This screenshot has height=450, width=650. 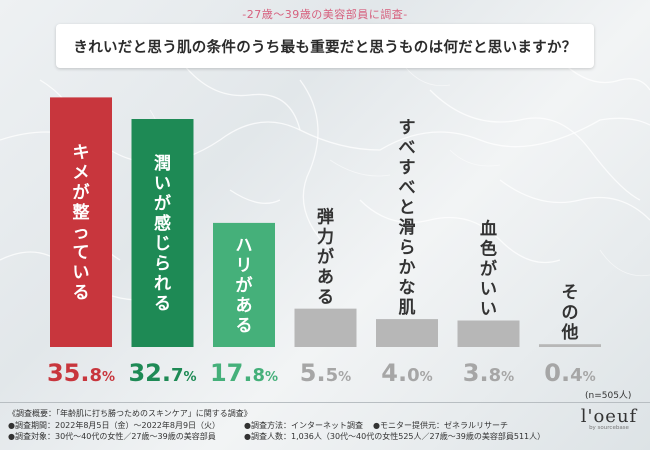 I want to click on category-label-6: 血色がいい, so click(x=488, y=269).